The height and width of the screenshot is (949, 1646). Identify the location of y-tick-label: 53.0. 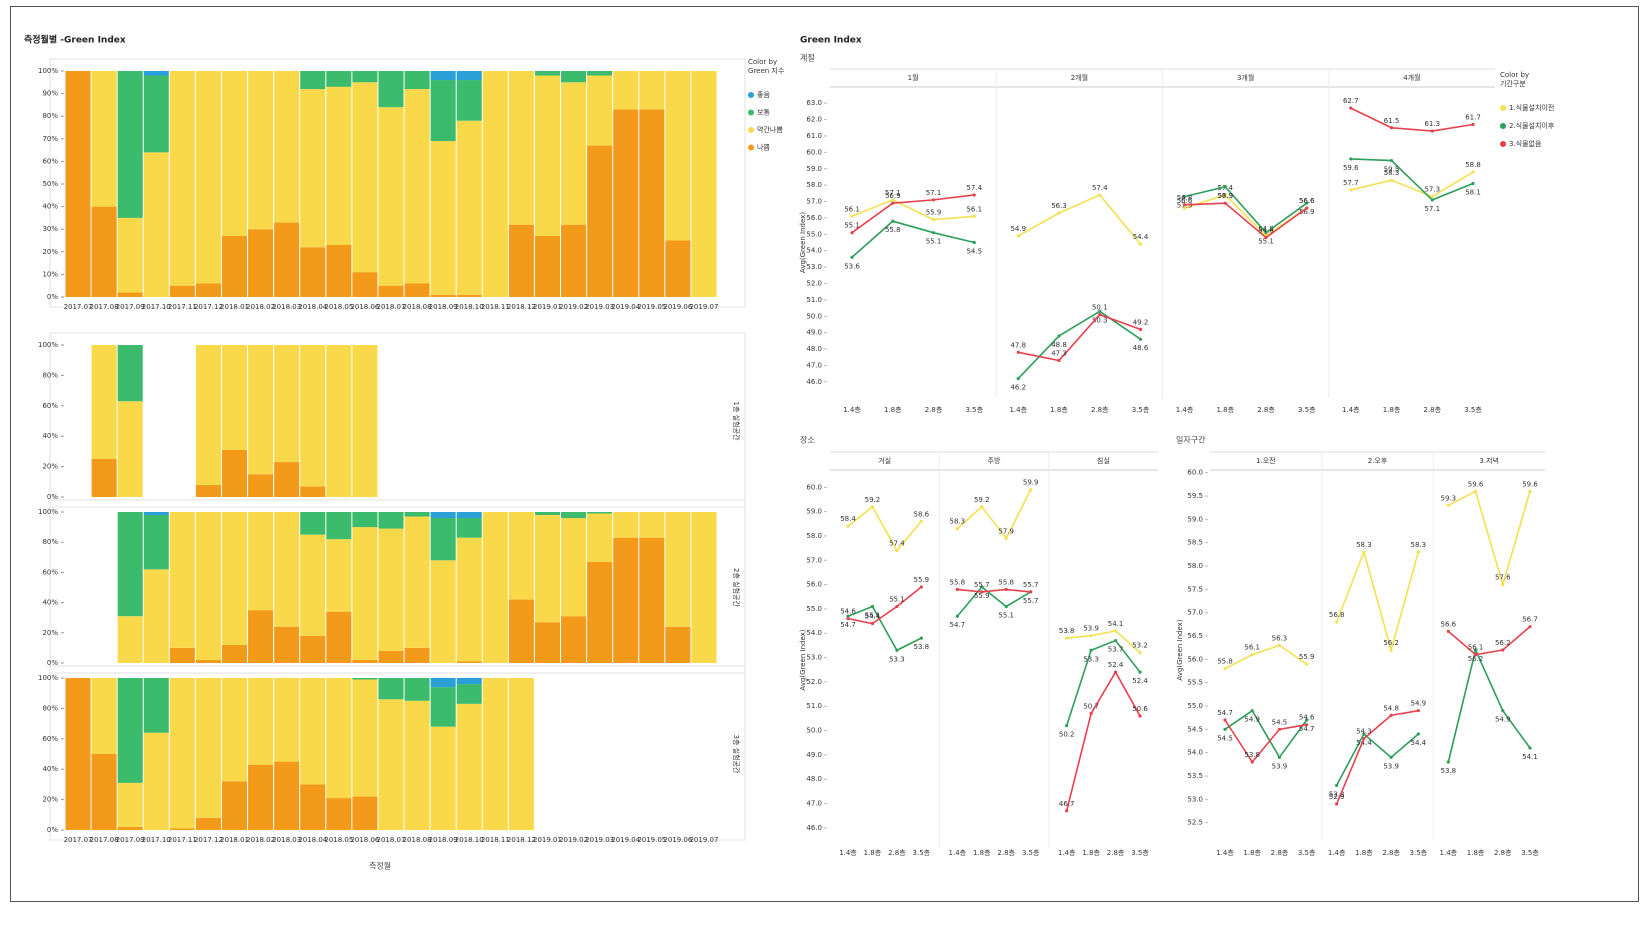
(814, 267).